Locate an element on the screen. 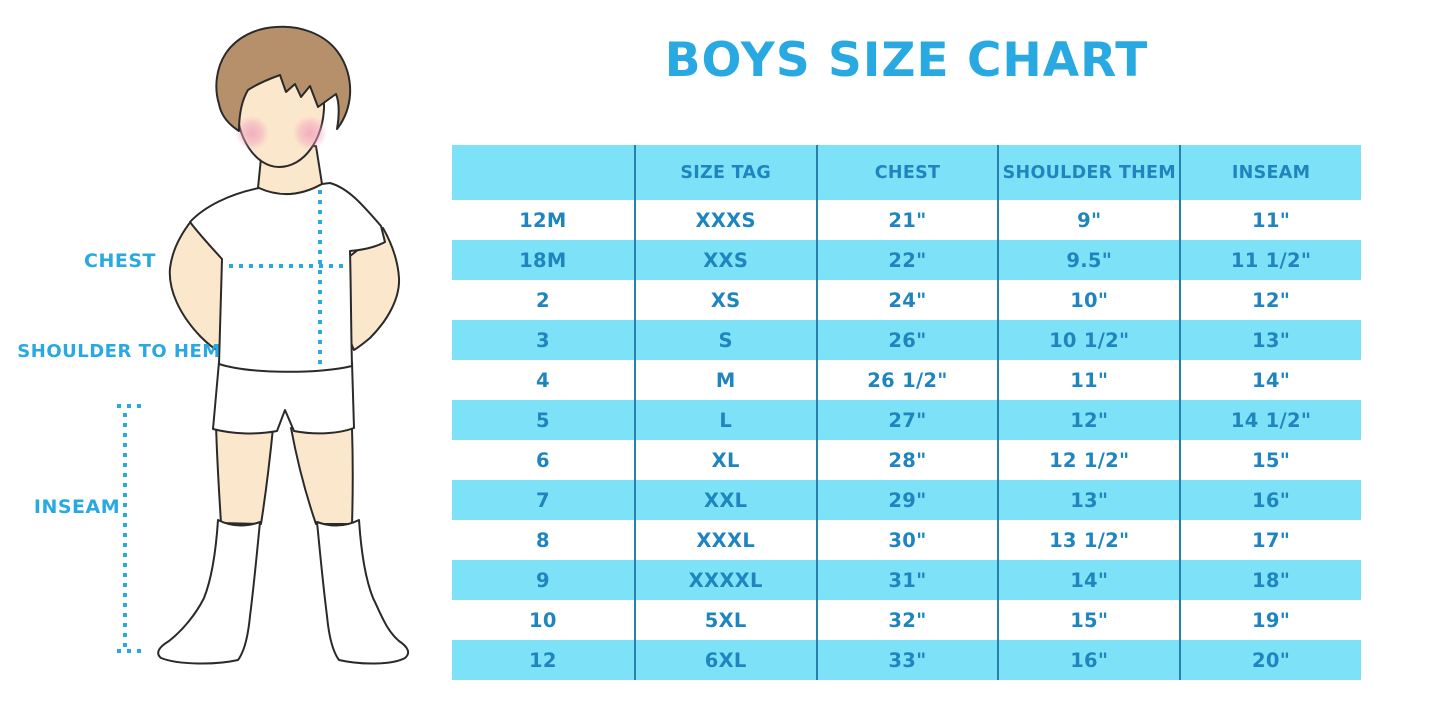 This screenshot has width=1445, height=723. table-row-size-5: 5 L 27" 12" 14 1/2" is located at coordinates (906, 420).